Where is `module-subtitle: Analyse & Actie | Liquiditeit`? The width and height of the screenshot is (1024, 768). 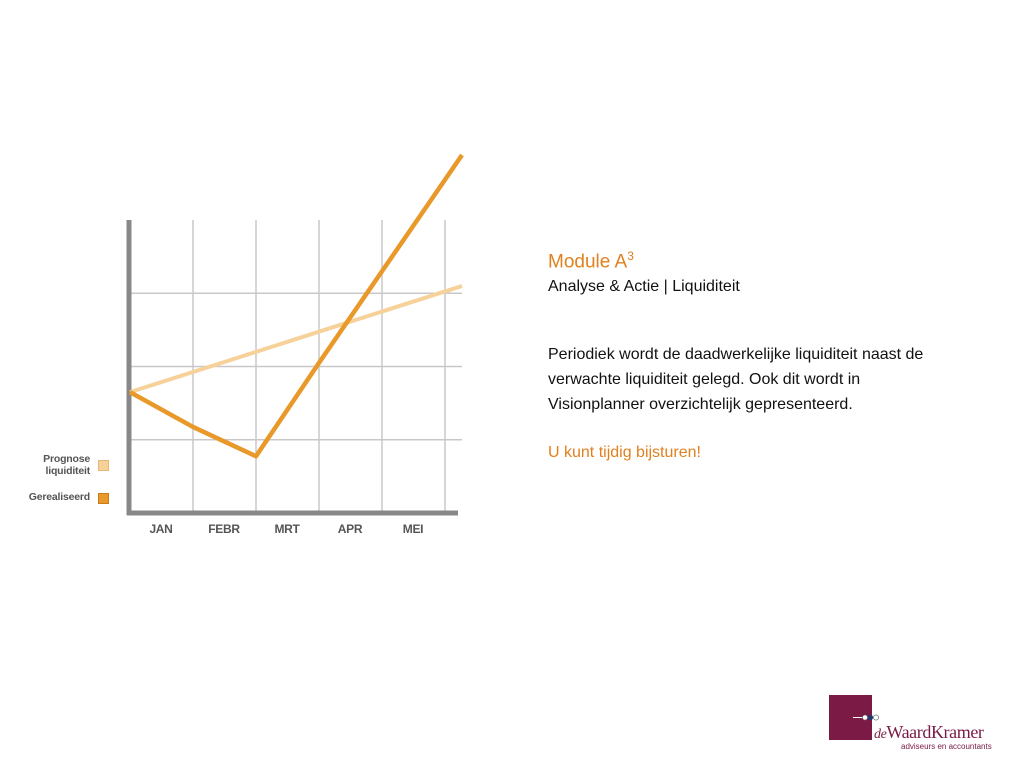
module-subtitle: Analyse & Actie | Liquiditeit is located at coordinates (644, 287).